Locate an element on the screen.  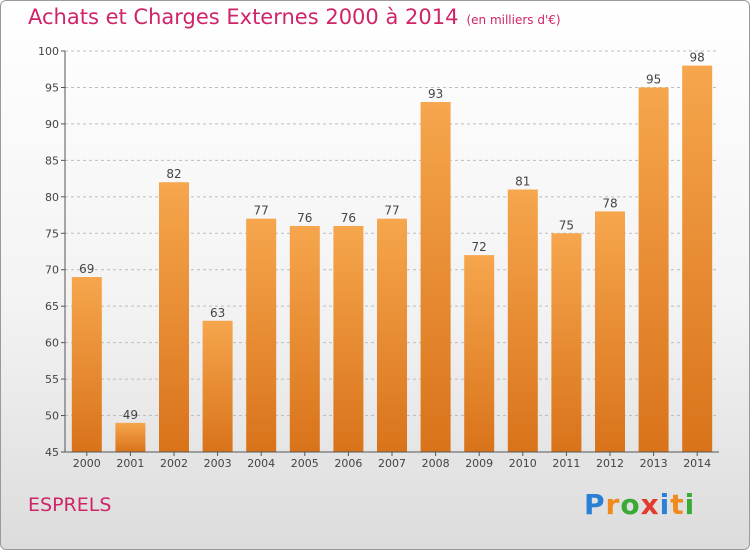
data-label: 95 is located at coordinates (653, 79).